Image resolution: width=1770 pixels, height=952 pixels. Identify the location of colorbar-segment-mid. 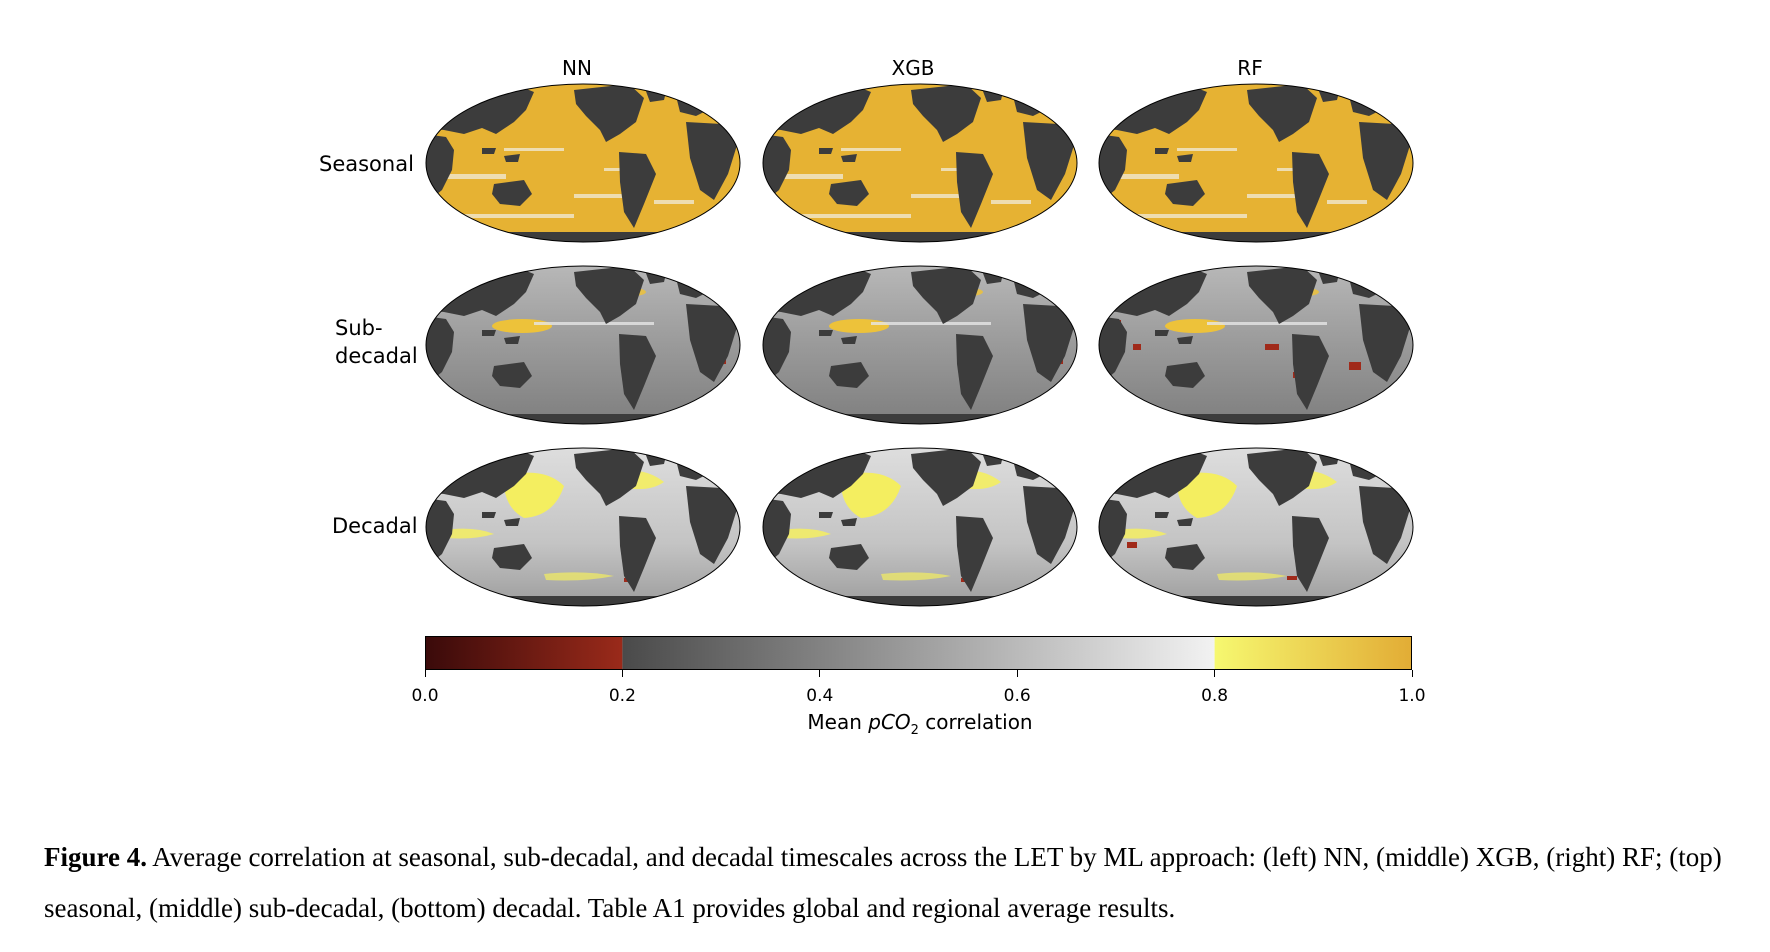
(918, 653).